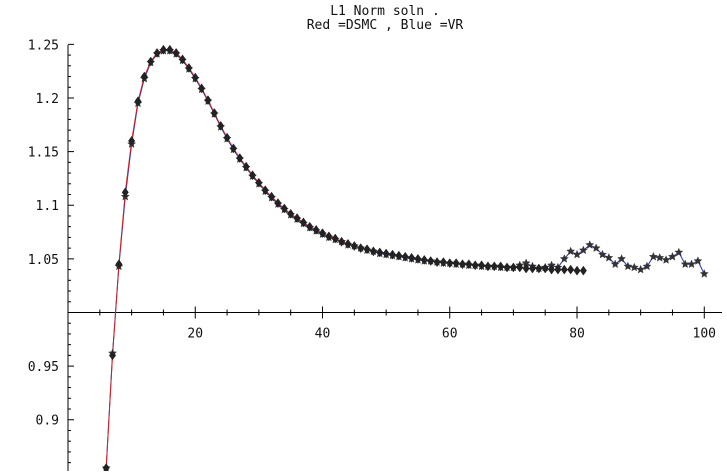 The width and height of the screenshot is (727, 476). I want to click on y-tick-label: 1.25, so click(43, 45).